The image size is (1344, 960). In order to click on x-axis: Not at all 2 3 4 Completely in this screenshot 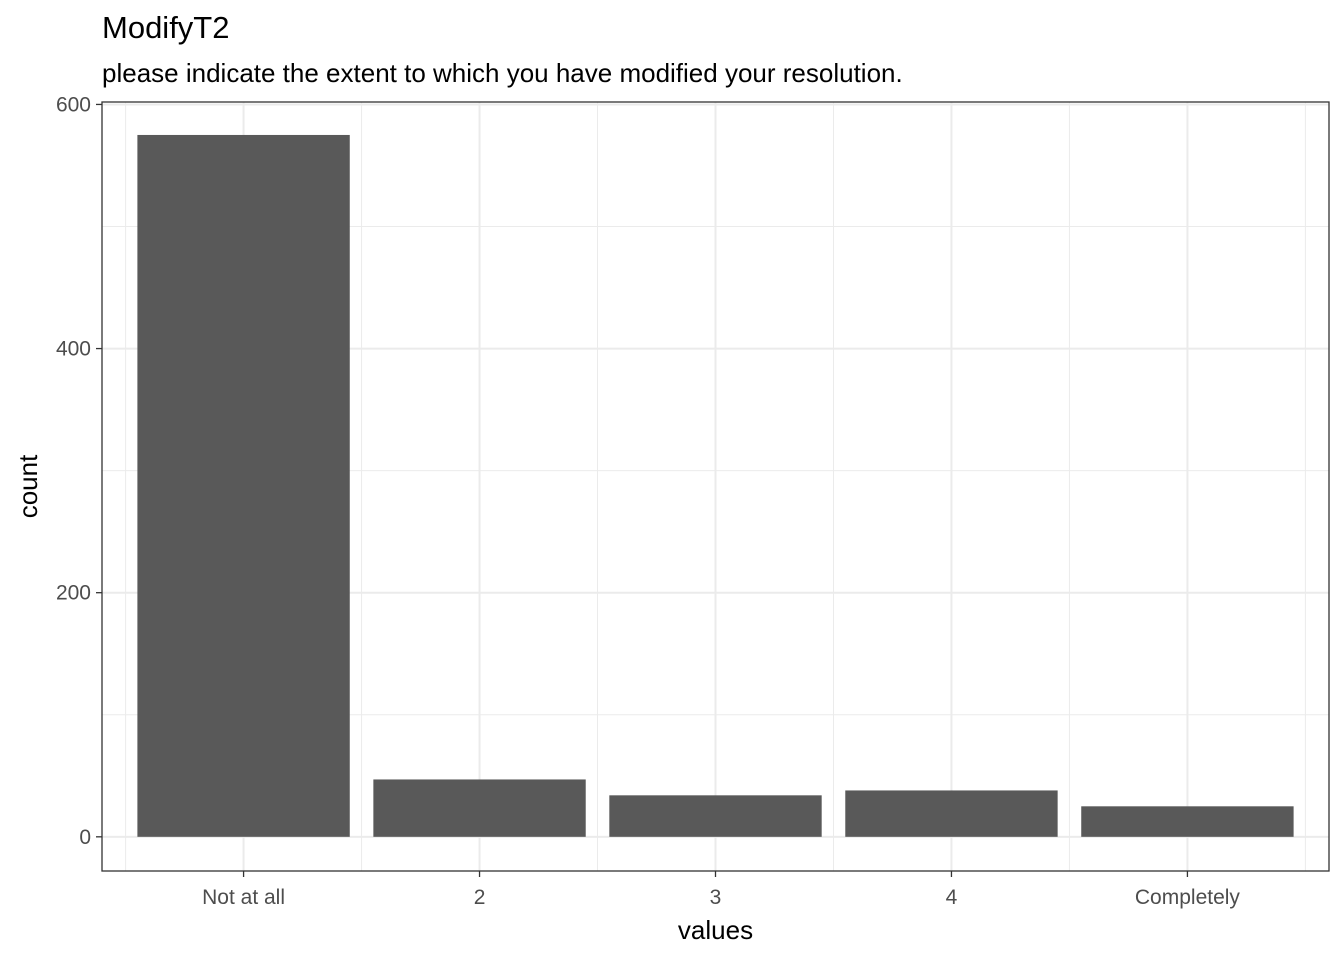, I will do `click(721, 890)`.